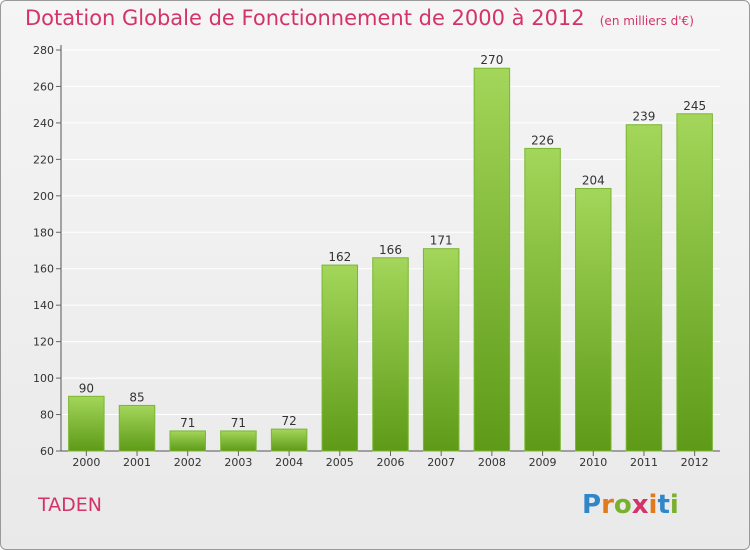  Describe the element at coordinates (695, 462) in the screenshot. I see `x-tick-label: 2012` at that location.